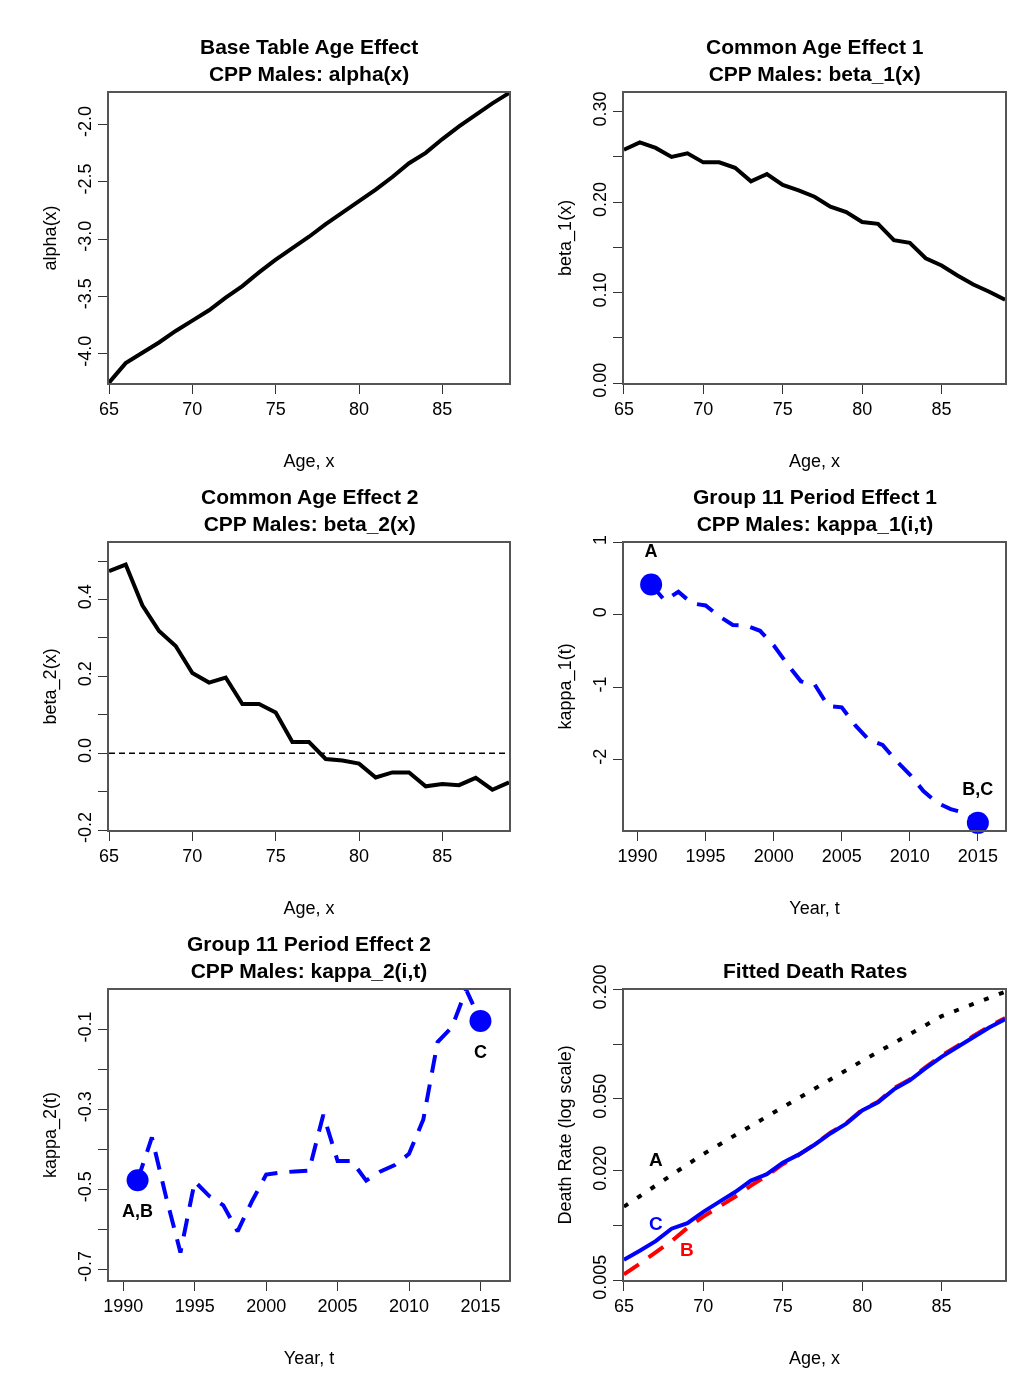  Describe the element at coordinates (599, 380) in the screenshot. I see `y-tick-label: 0.00` at that location.